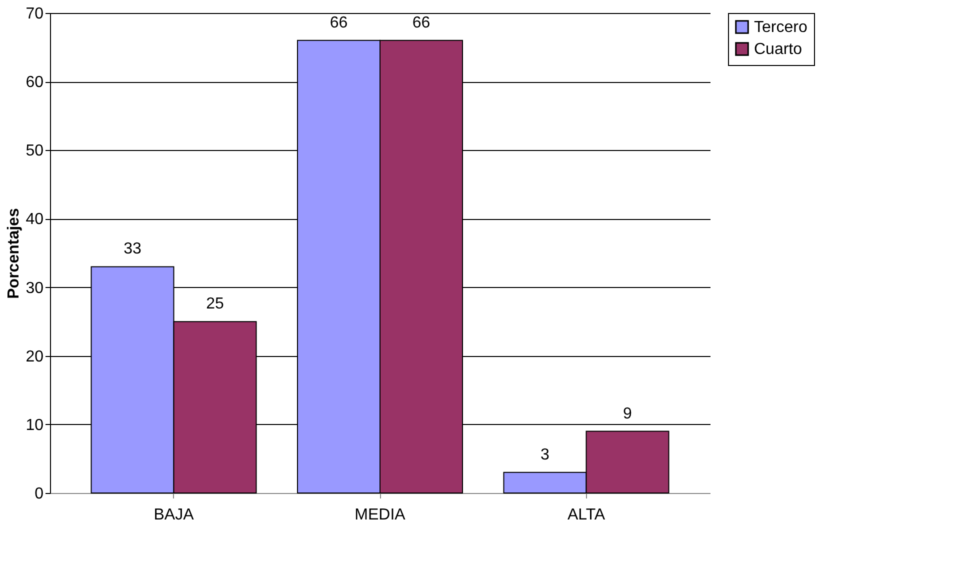 The height and width of the screenshot is (587, 959). Describe the element at coordinates (586, 515) in the screenshot. I see `x-tick-label: ALTA` at that location.